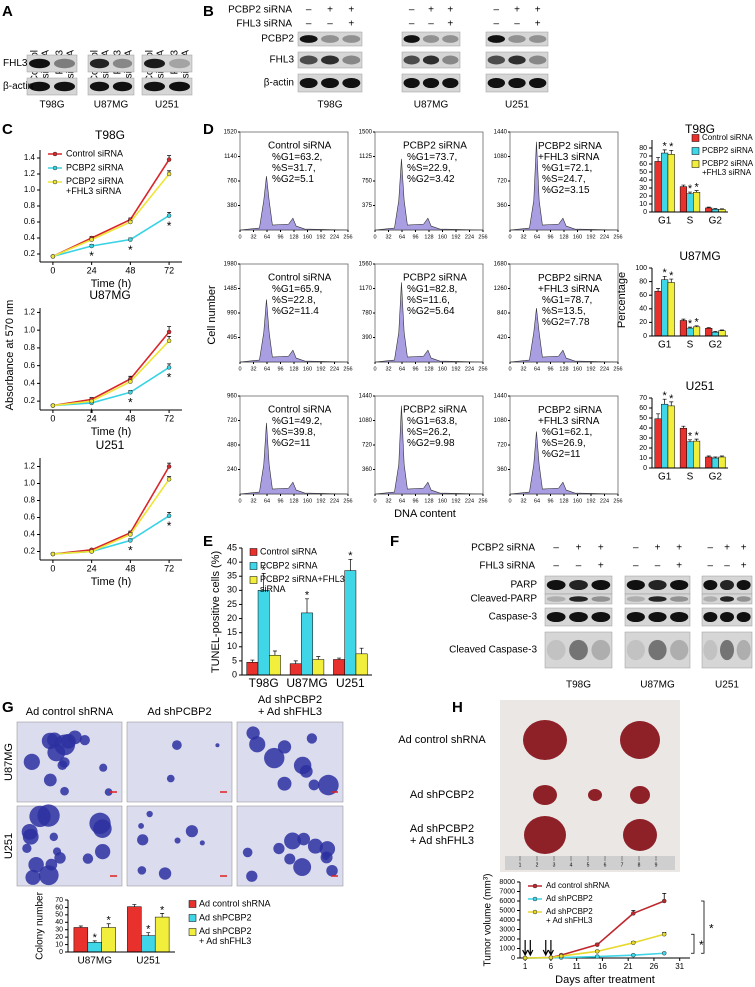  Describe the element at coordinates (602, 966) in the screenshot. I see `x-tick-label: 16` at that location.